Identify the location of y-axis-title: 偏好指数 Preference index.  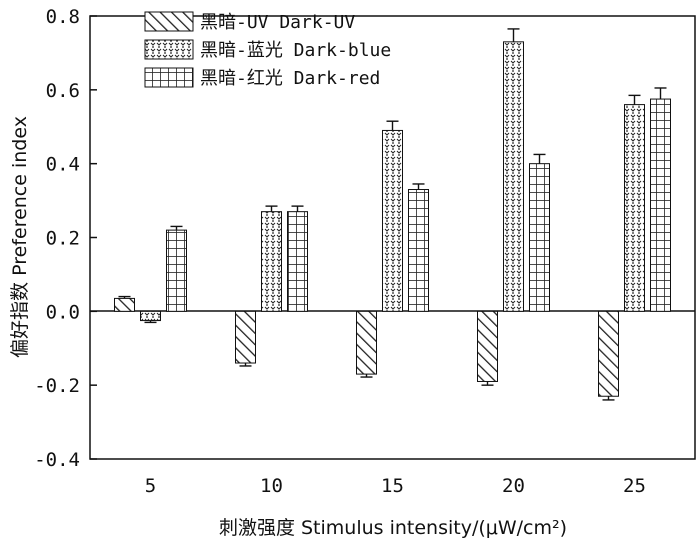
(20, 237).